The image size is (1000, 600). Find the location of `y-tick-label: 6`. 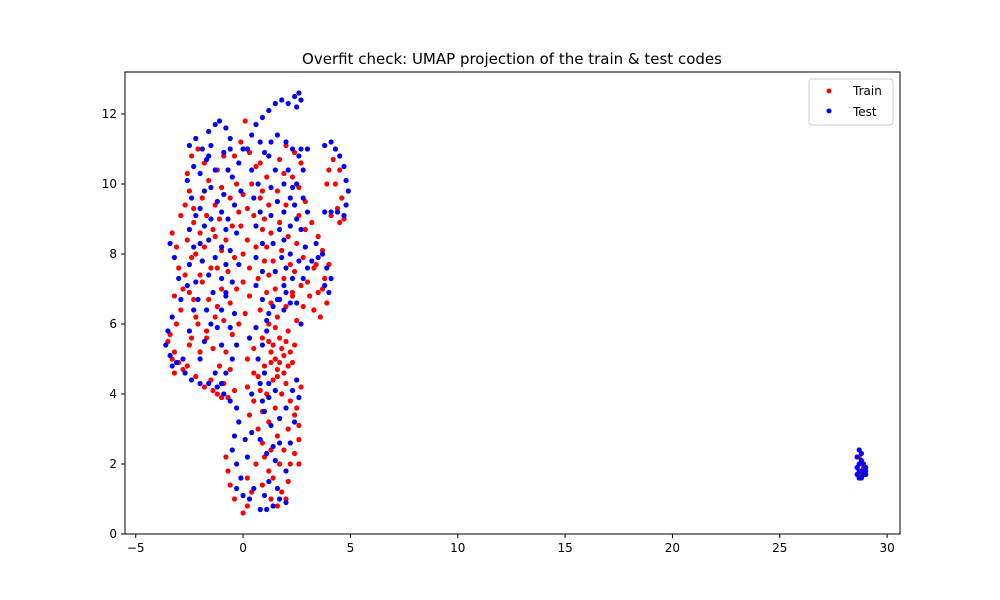

y-tick-label: 6 is located at coordinates (113, 324).